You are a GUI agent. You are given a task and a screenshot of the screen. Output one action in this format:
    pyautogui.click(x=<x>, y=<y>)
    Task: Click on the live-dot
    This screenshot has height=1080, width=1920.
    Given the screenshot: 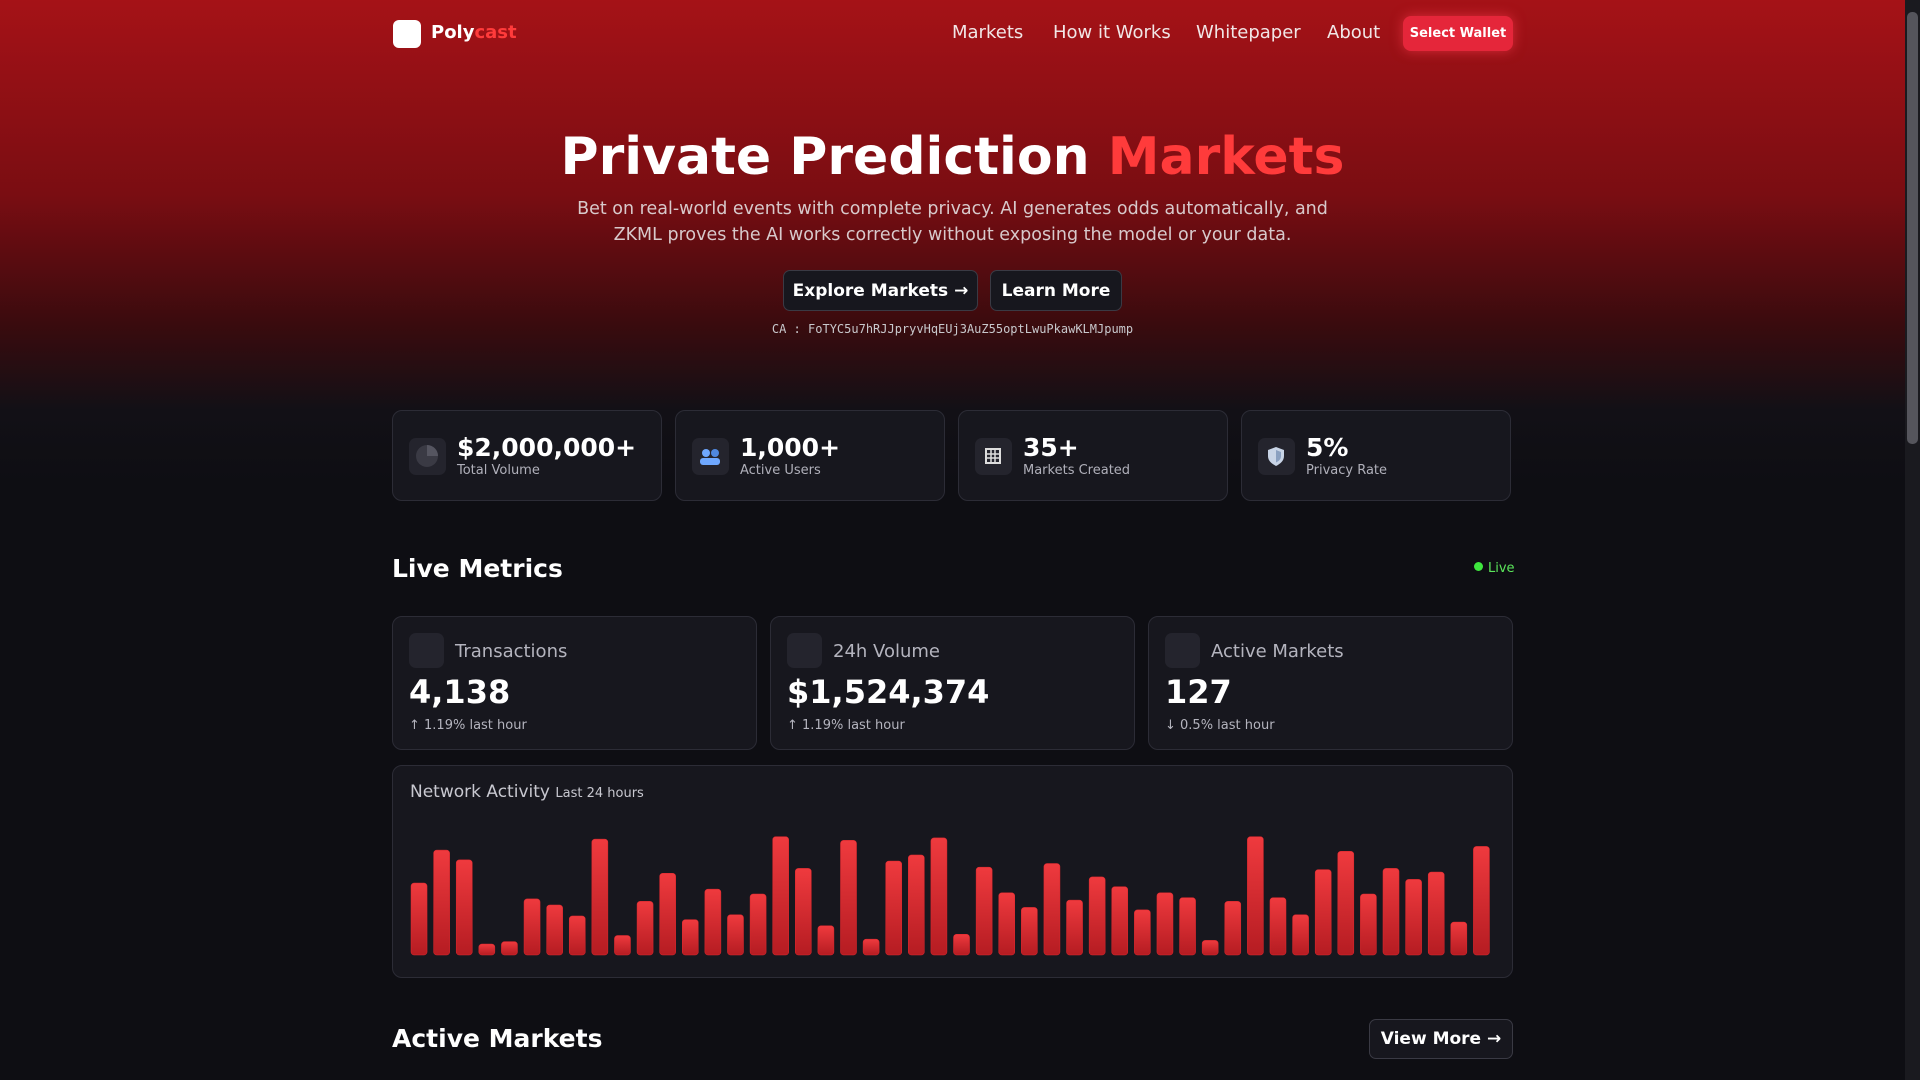 What is the action you would take?
    pyautogui.click(x=1478, y=566)
    